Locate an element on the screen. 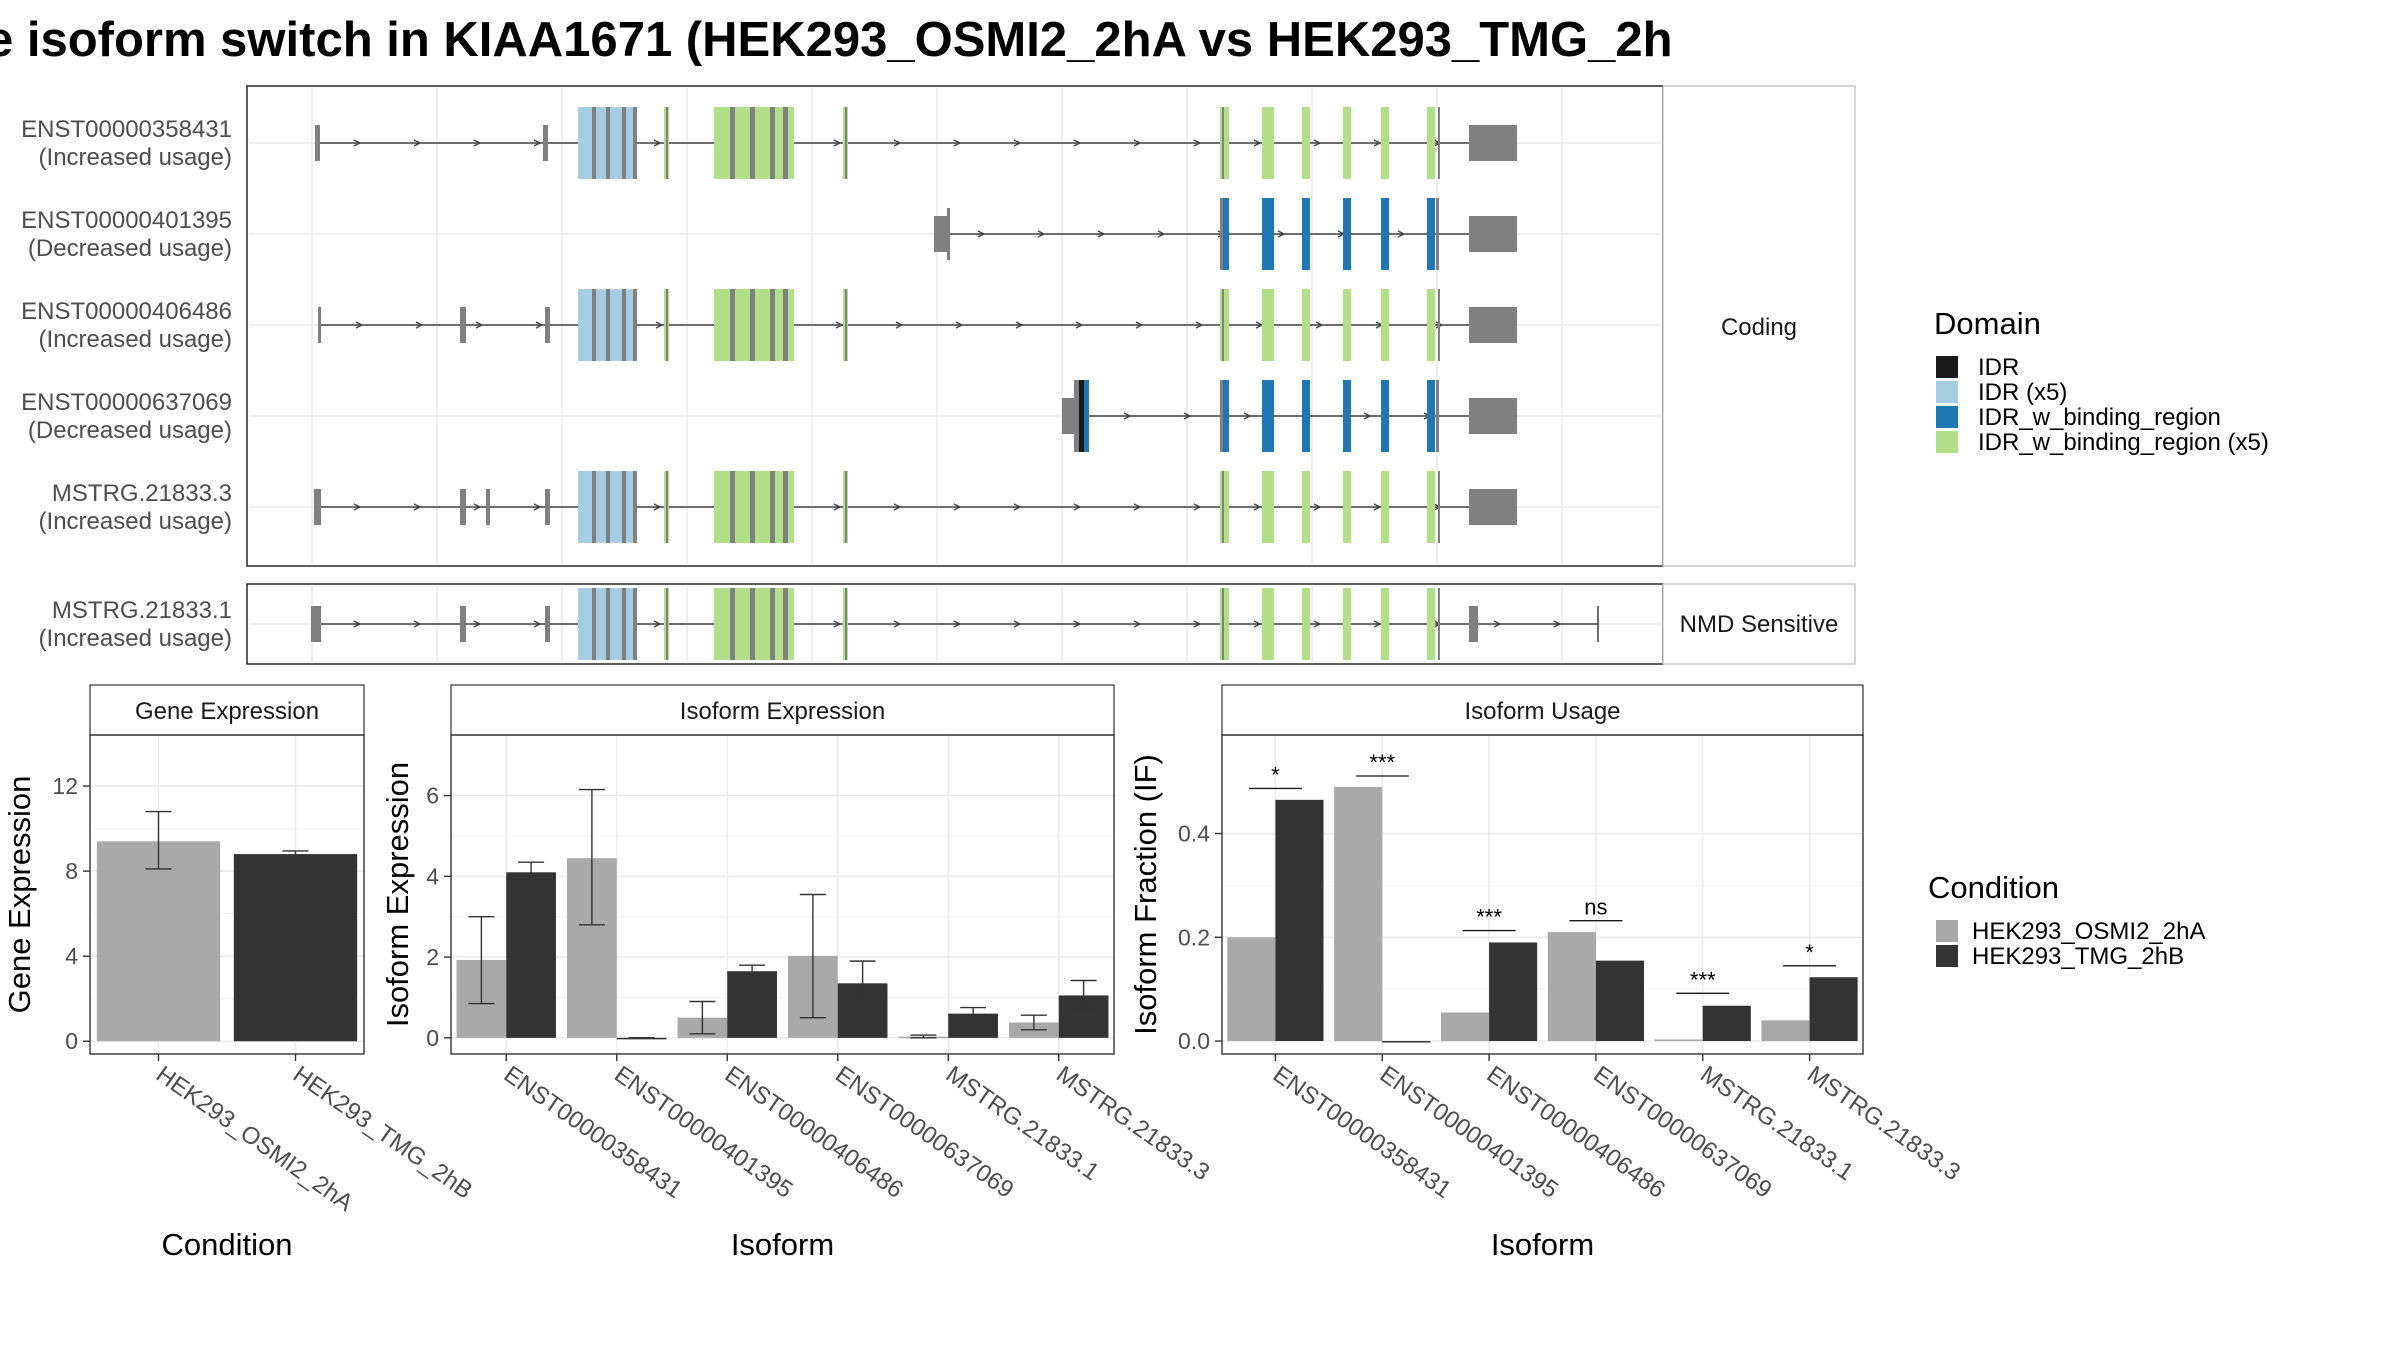 This screenshot has height=1350, width=2400. chart-strip is located at coordinates (227, 710).